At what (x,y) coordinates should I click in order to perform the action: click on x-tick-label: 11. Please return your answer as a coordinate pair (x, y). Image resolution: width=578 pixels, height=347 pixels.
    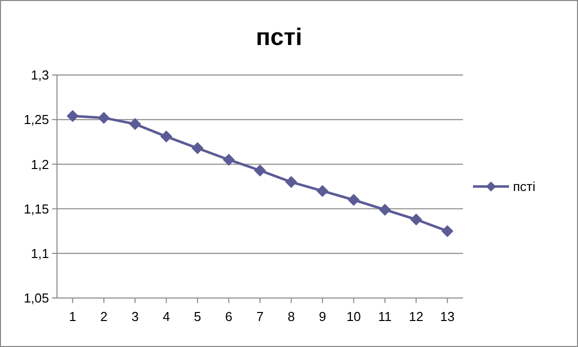
    Looking at the image, I should click on (385, 316).